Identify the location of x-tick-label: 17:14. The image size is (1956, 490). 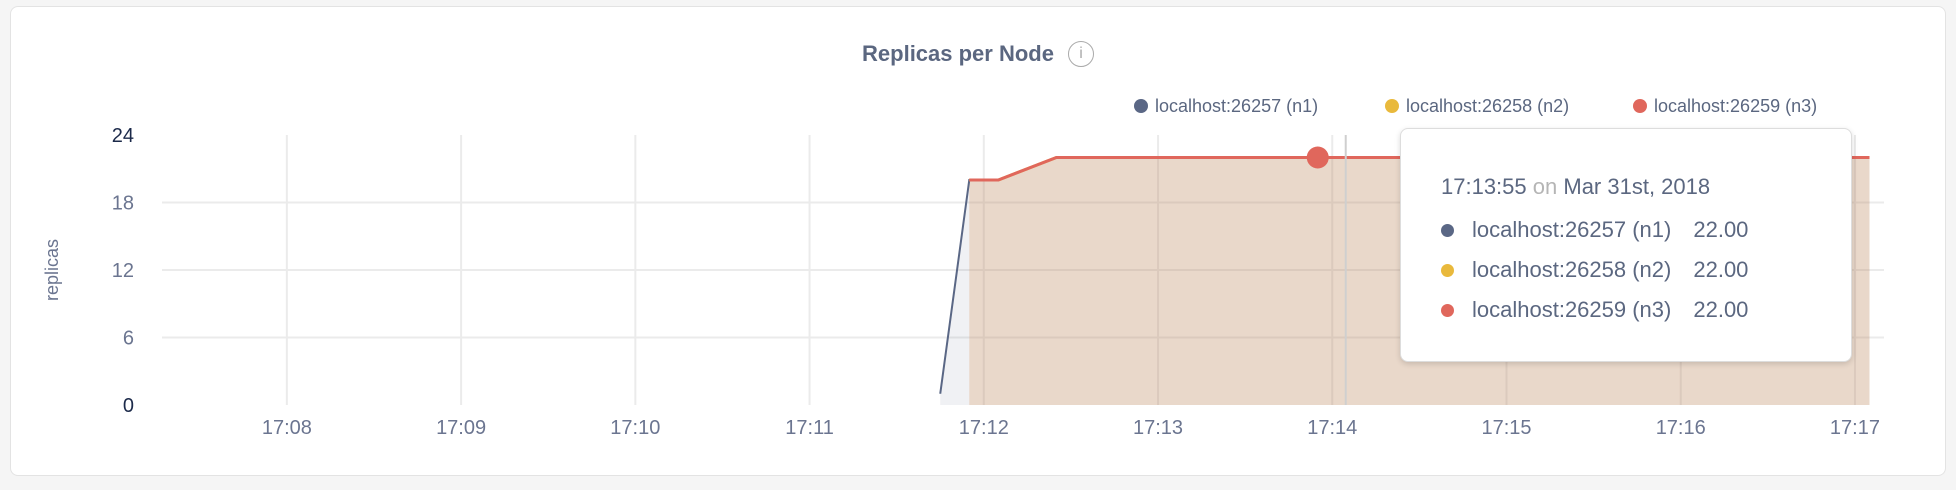
(1332, 428).